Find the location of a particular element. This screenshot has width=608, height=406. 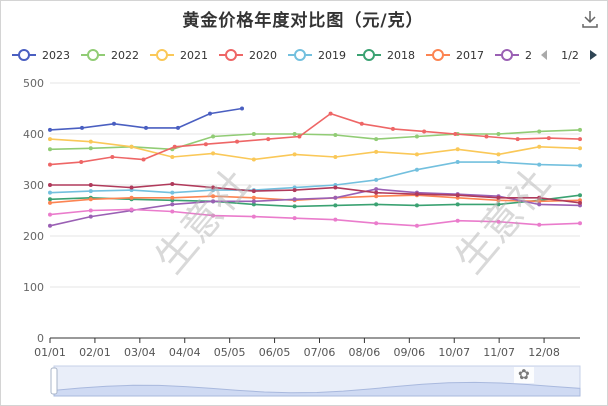

legend-label: 2020 is located at coordinates (263, 55).